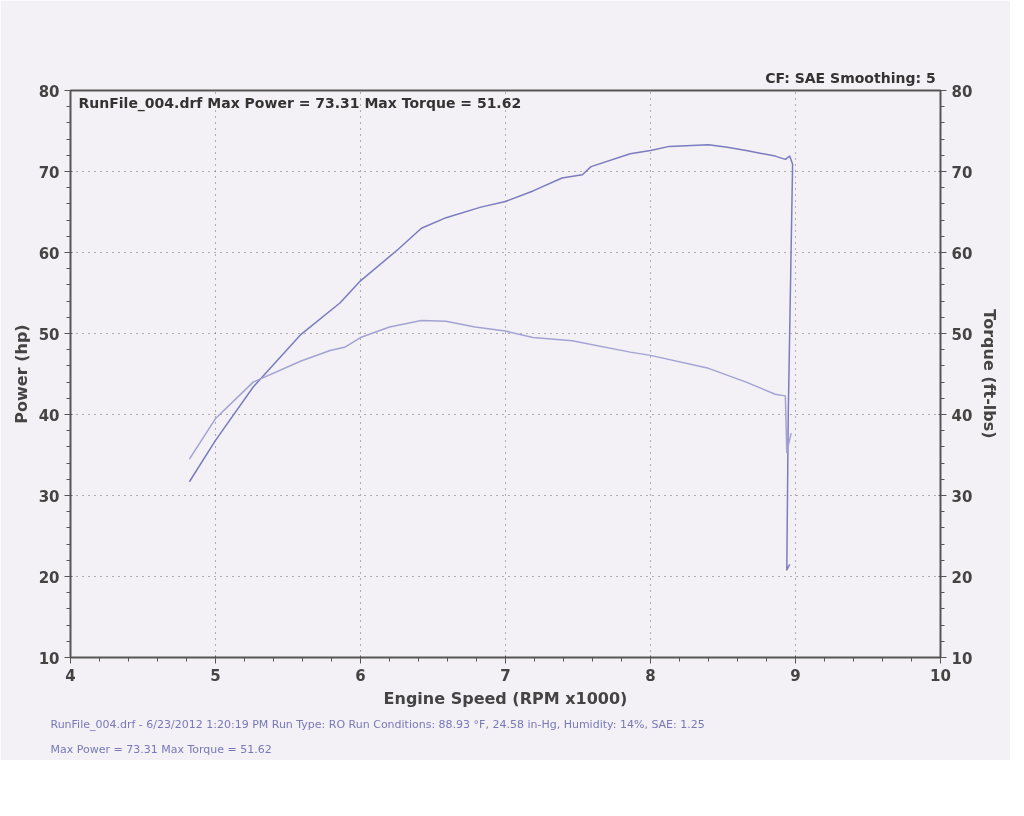 The image size is (1024, 816). Describe the element at coordinates (962, 172) in the screenshot. I see `y2-tick-label: 70` at that location.